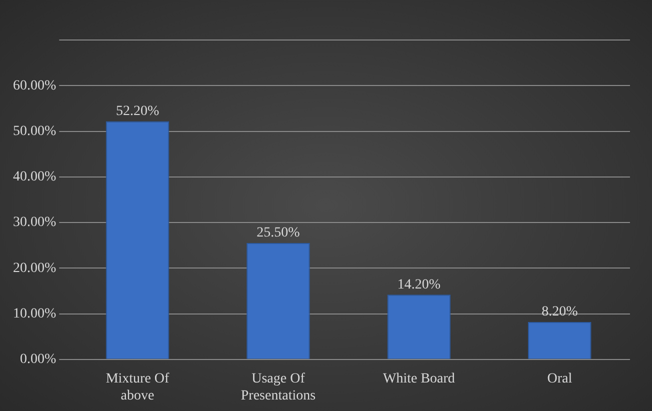  I want to click on x-tick-label: White Board, so click(418, 378).